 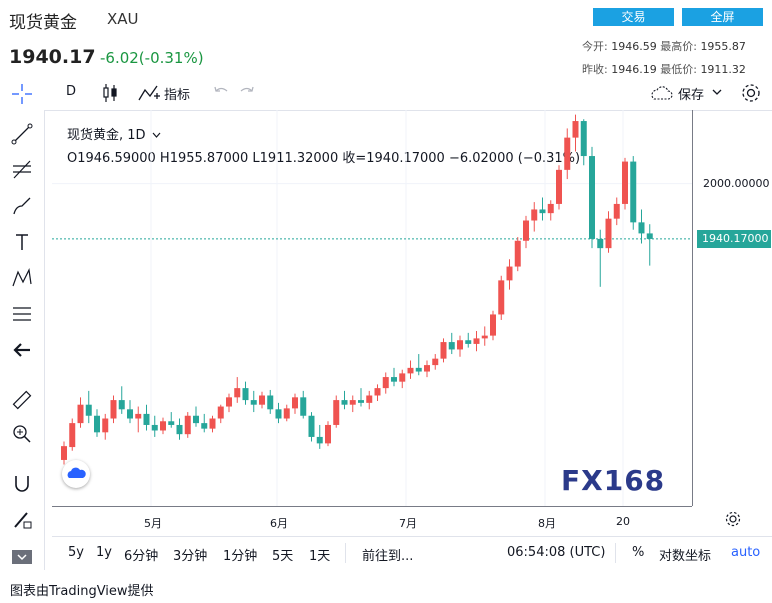 I want to click on last-price: 1940.17, so click(x=52, y=57).